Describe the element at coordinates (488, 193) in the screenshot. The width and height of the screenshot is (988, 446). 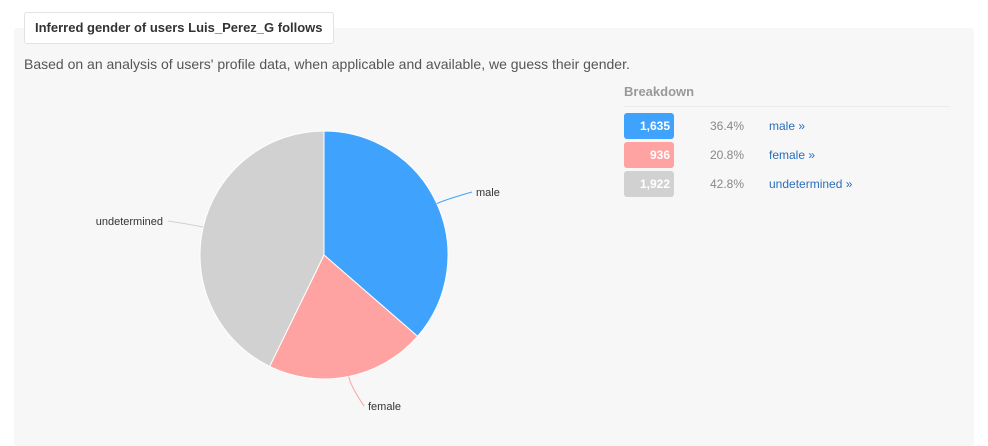
I see `slice-label-male: male` at that location.